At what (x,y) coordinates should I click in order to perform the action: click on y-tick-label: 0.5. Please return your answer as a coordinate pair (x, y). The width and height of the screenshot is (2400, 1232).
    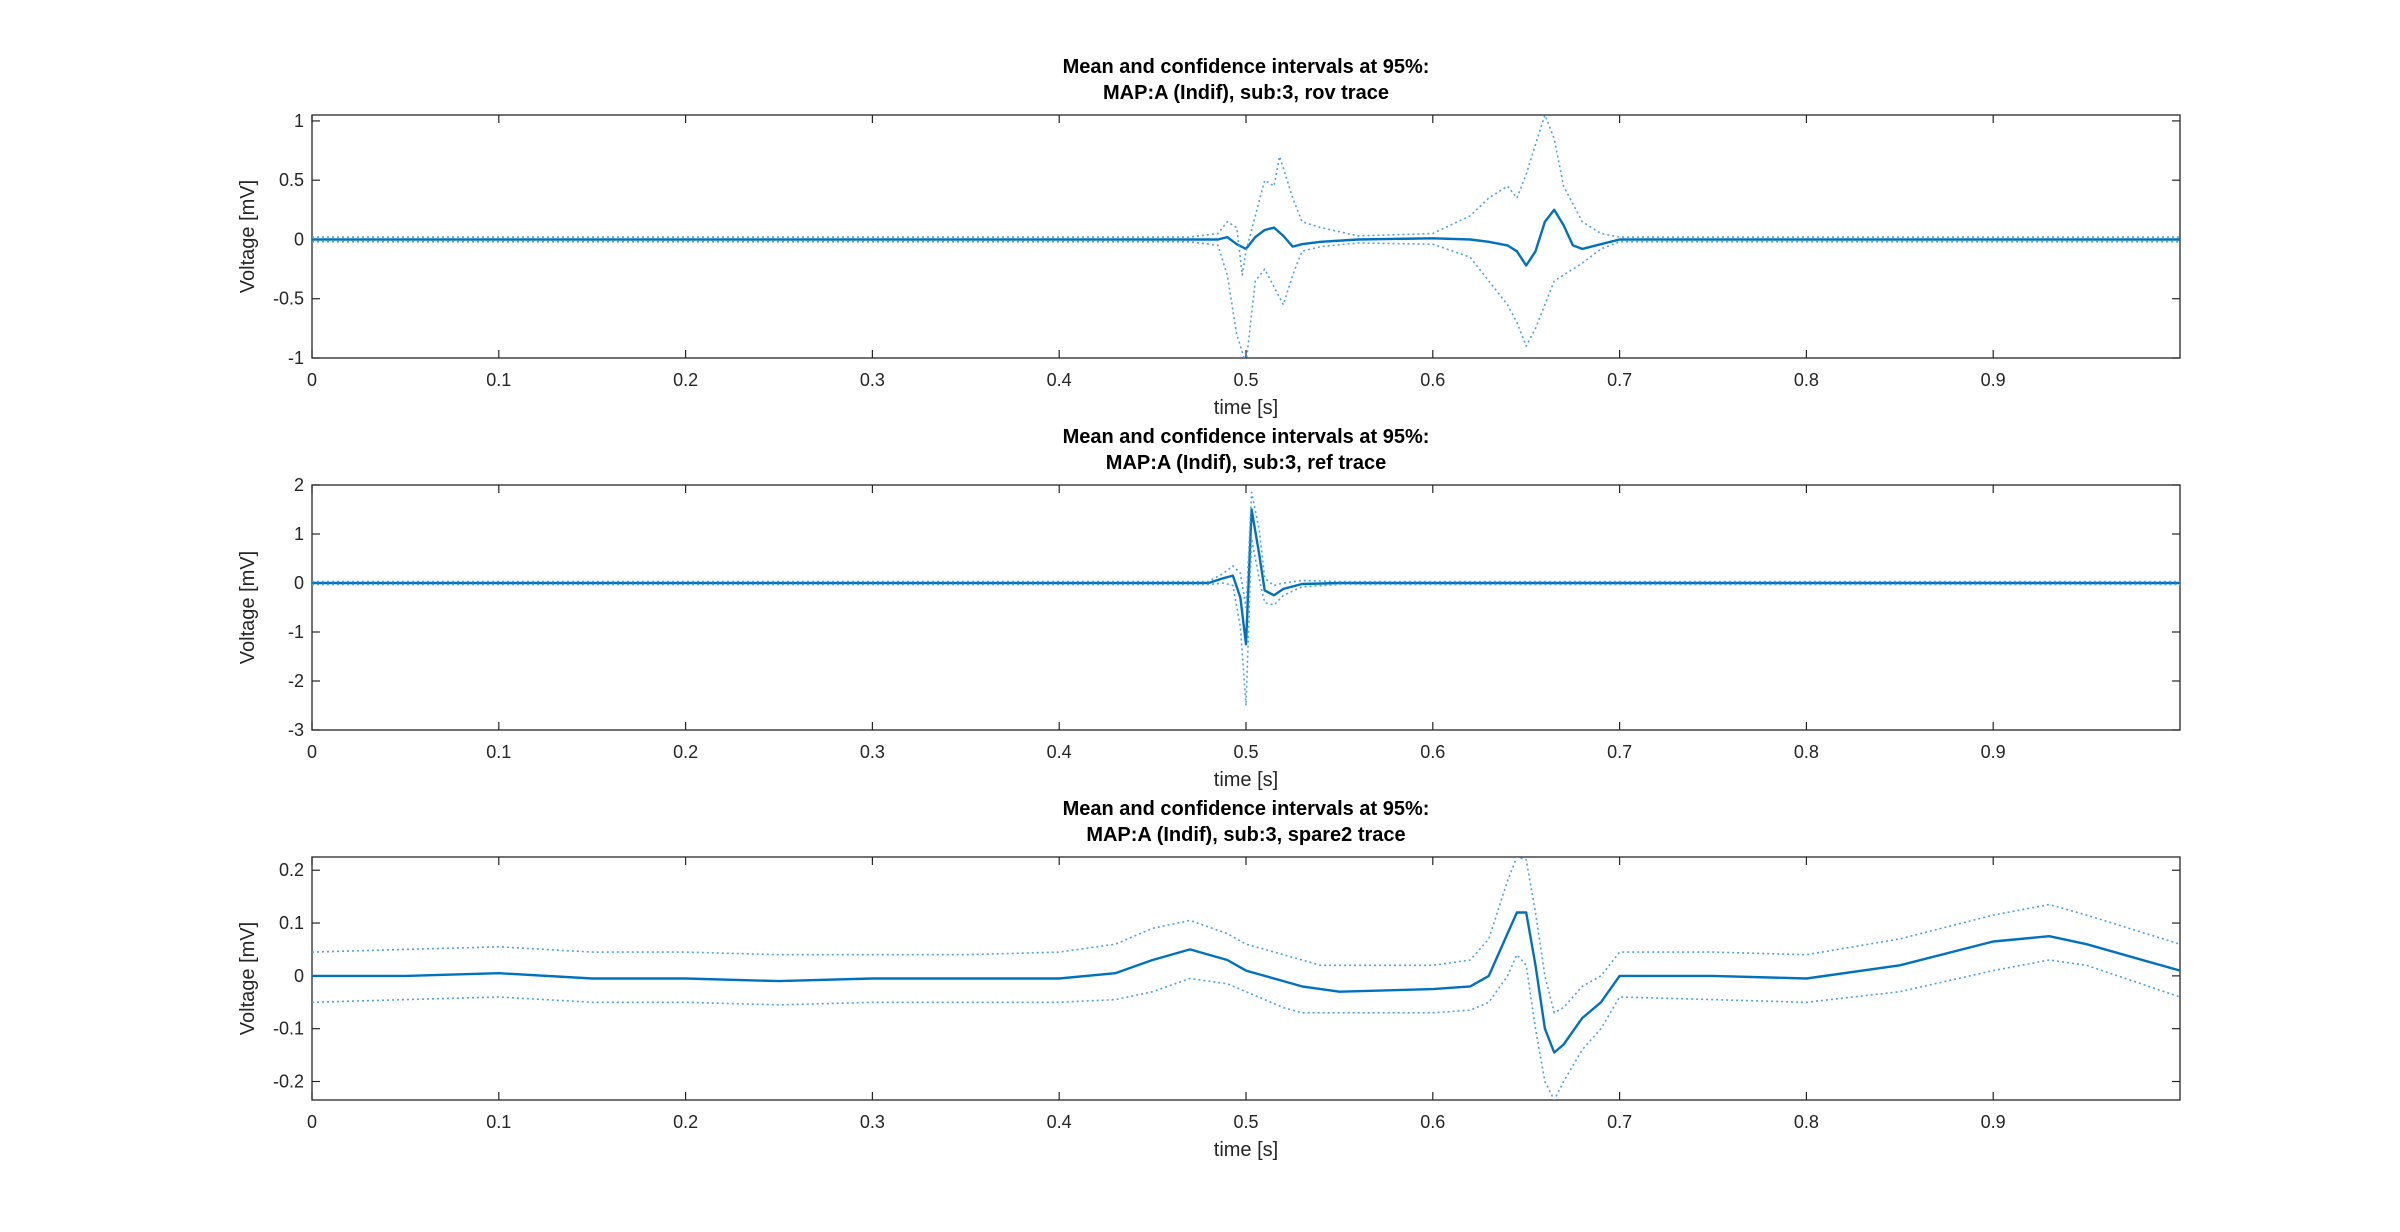
    Looking at the image, I should click on (291, 180).